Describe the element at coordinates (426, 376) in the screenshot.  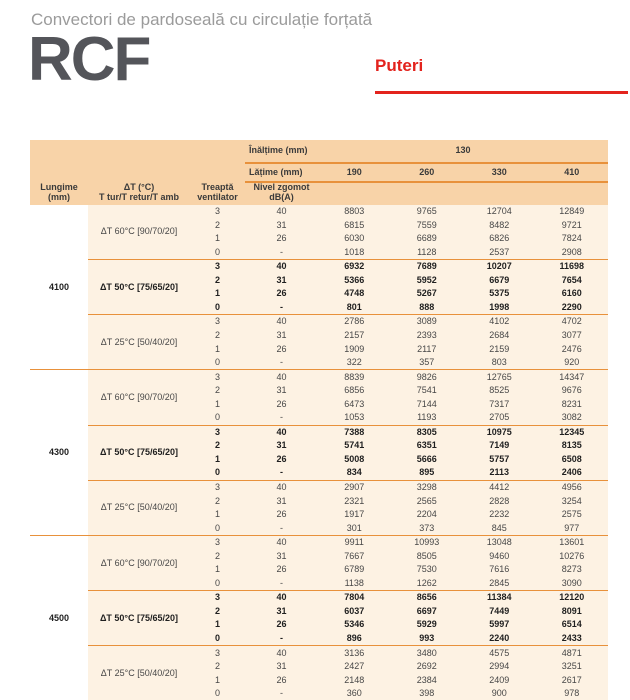
I see `power-value-cell: 9826` at that location.